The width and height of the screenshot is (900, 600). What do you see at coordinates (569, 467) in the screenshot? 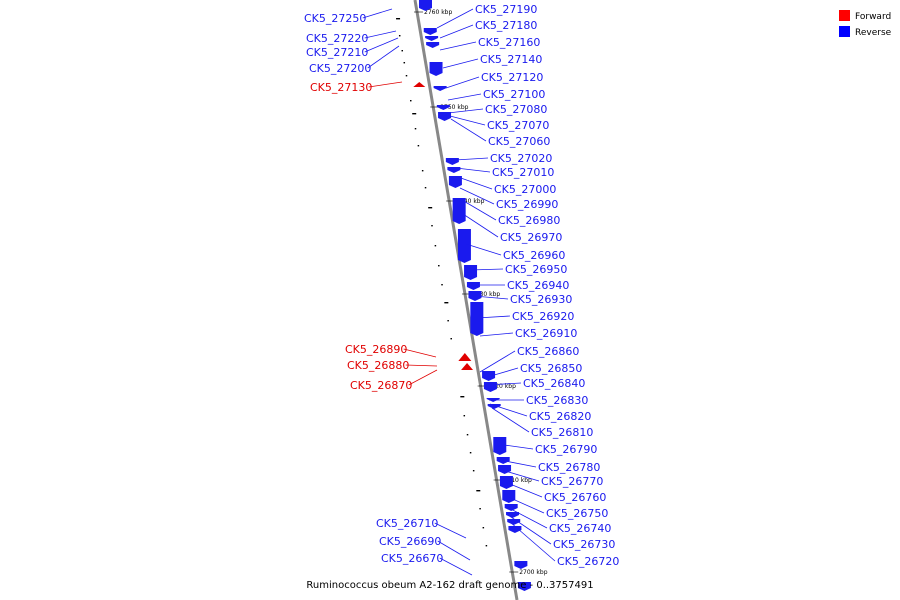
I see `gene-label: CK5_26780` at bounding box center [569, 467].